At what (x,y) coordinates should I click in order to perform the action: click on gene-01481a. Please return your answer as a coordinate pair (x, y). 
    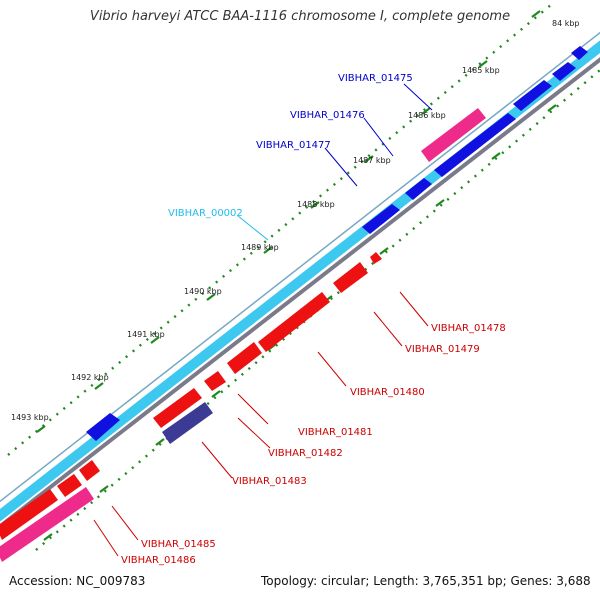
    Looking at the image, I should click on (244, 358).